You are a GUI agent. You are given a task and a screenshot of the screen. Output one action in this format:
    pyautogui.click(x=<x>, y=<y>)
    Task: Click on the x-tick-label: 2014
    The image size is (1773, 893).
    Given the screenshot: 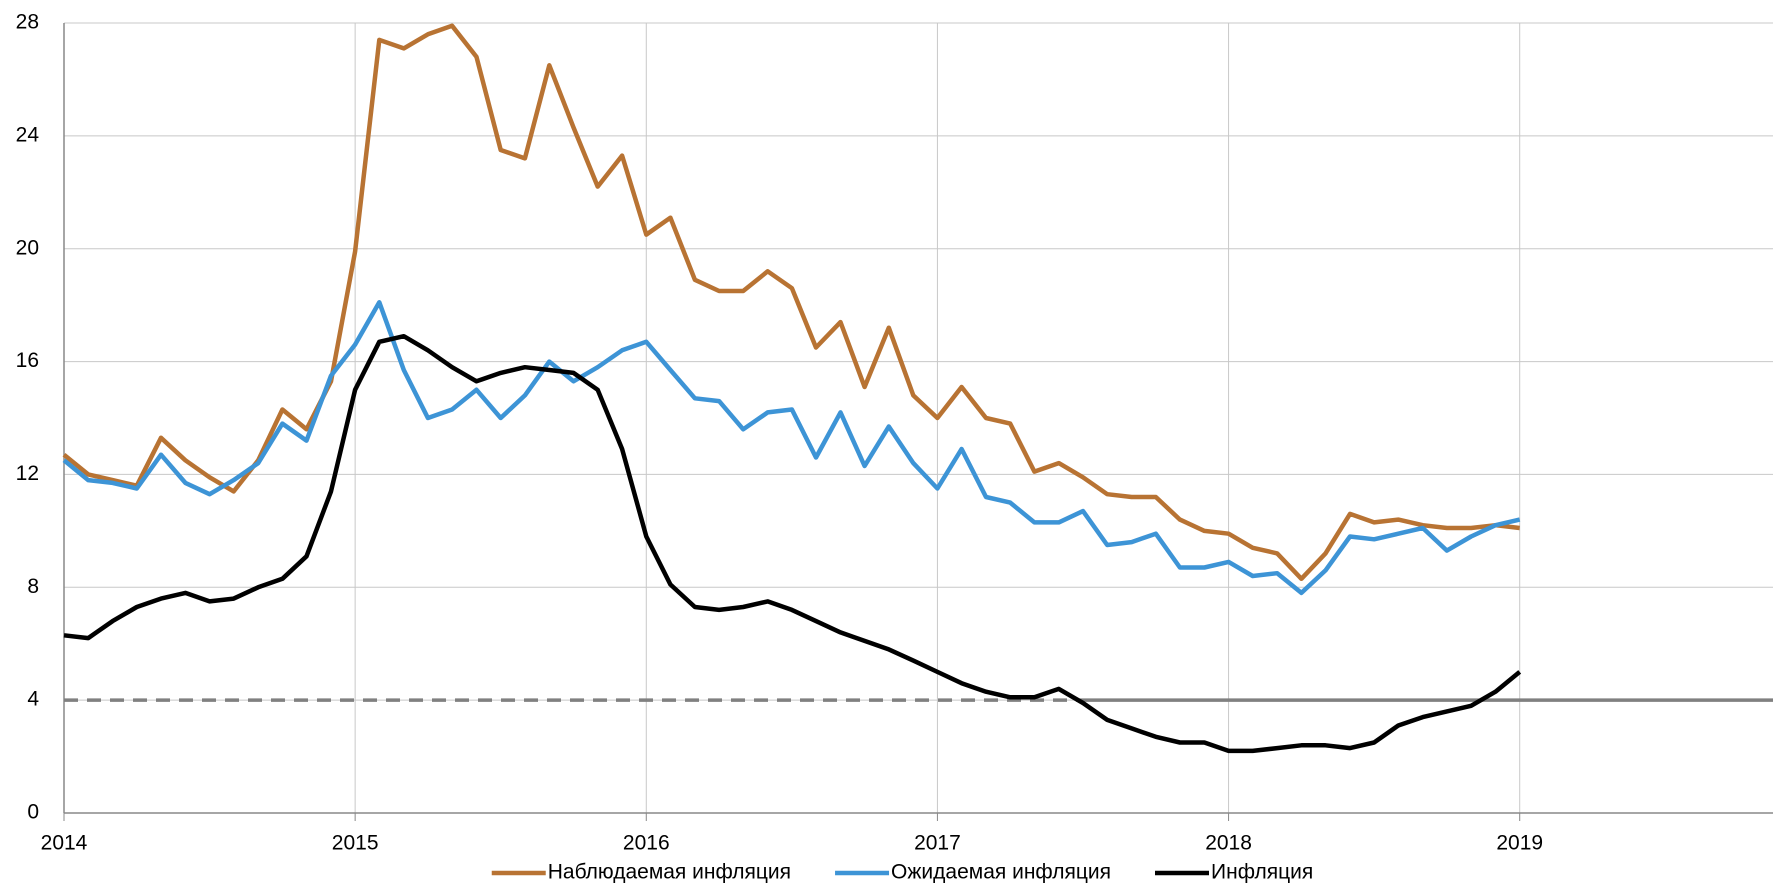 What is the action you would take?
    pyautogui.click(x=64, y=843)
    